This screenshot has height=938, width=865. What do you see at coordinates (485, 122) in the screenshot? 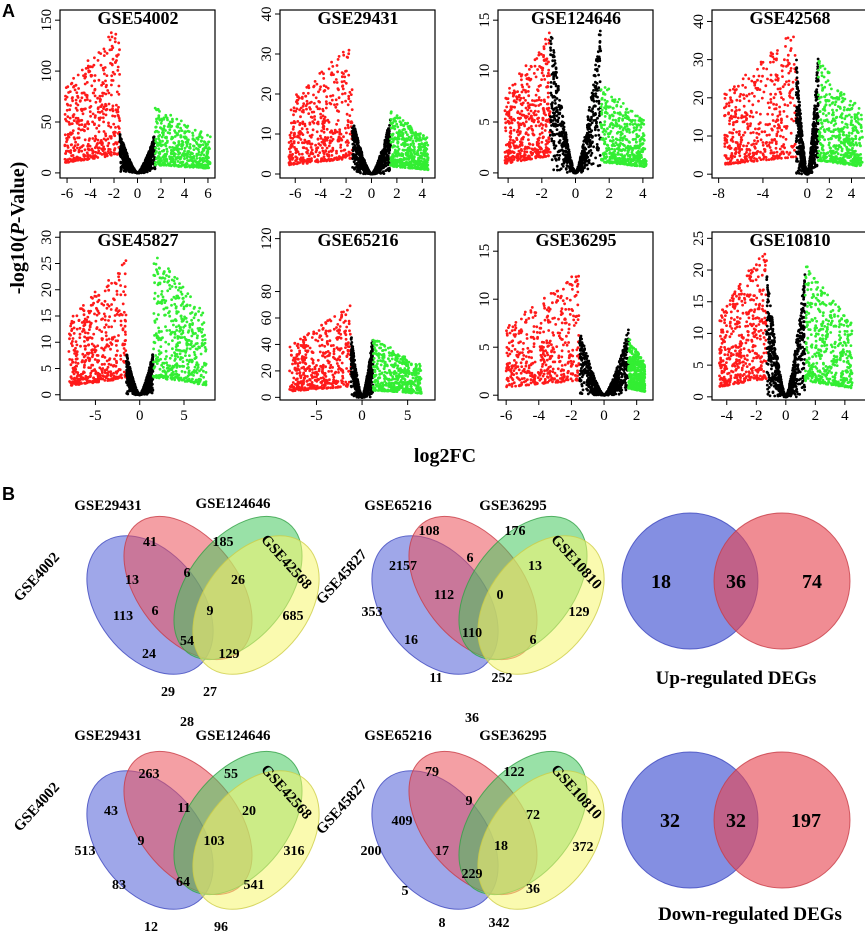
I see `y-tick-label: 5` at bounding box center [485, 122].